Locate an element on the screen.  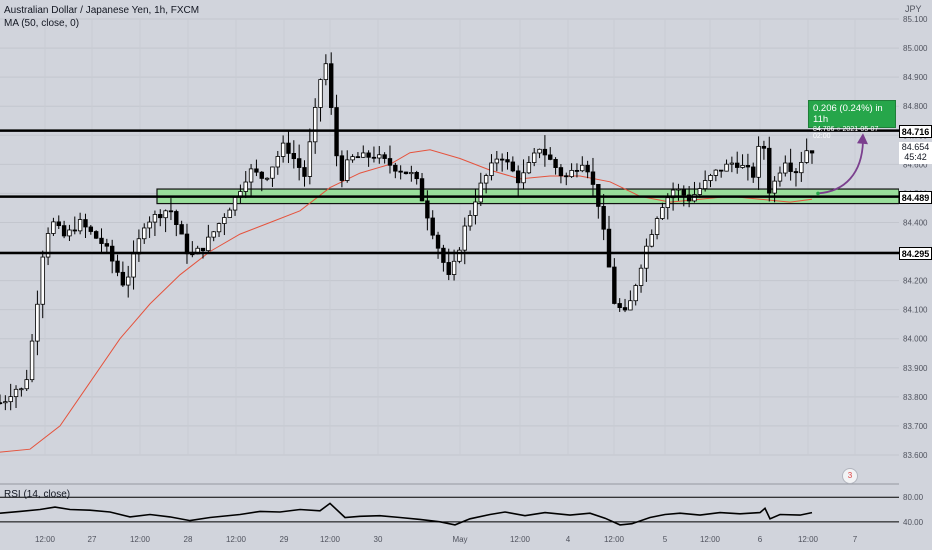
level-tag-84489: 84.489 is located at coordinates (915, 197).